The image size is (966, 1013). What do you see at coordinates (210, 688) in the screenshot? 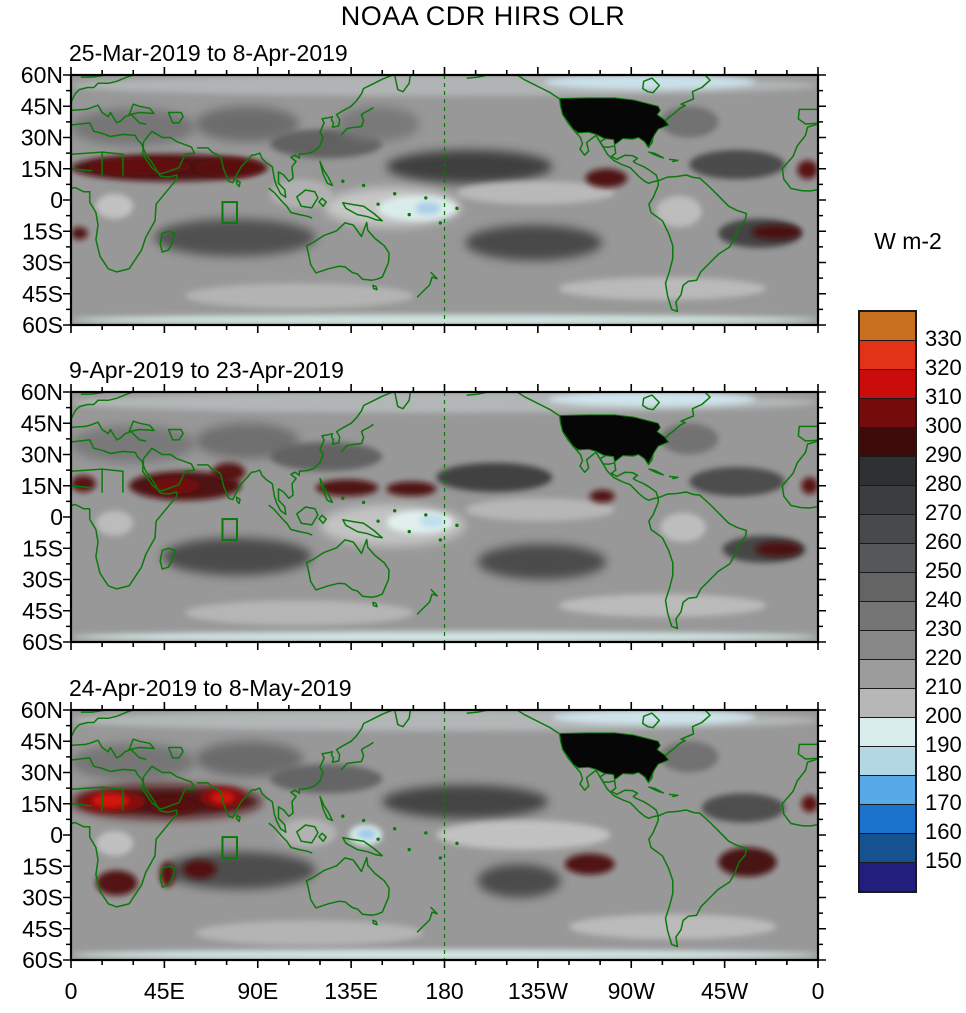
I see `panel-3-subtitle: 24-Apr-2019 to 8-May-2019` at bounding box center [210, 688].